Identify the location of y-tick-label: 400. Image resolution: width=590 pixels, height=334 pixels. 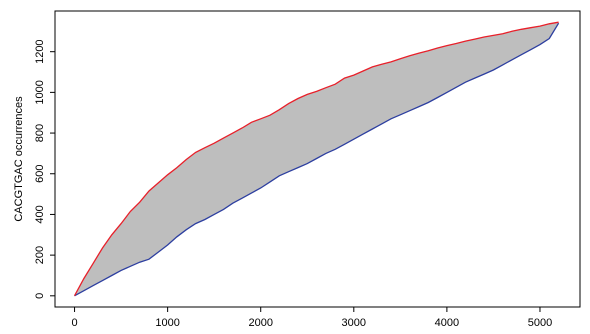
(40, 214).